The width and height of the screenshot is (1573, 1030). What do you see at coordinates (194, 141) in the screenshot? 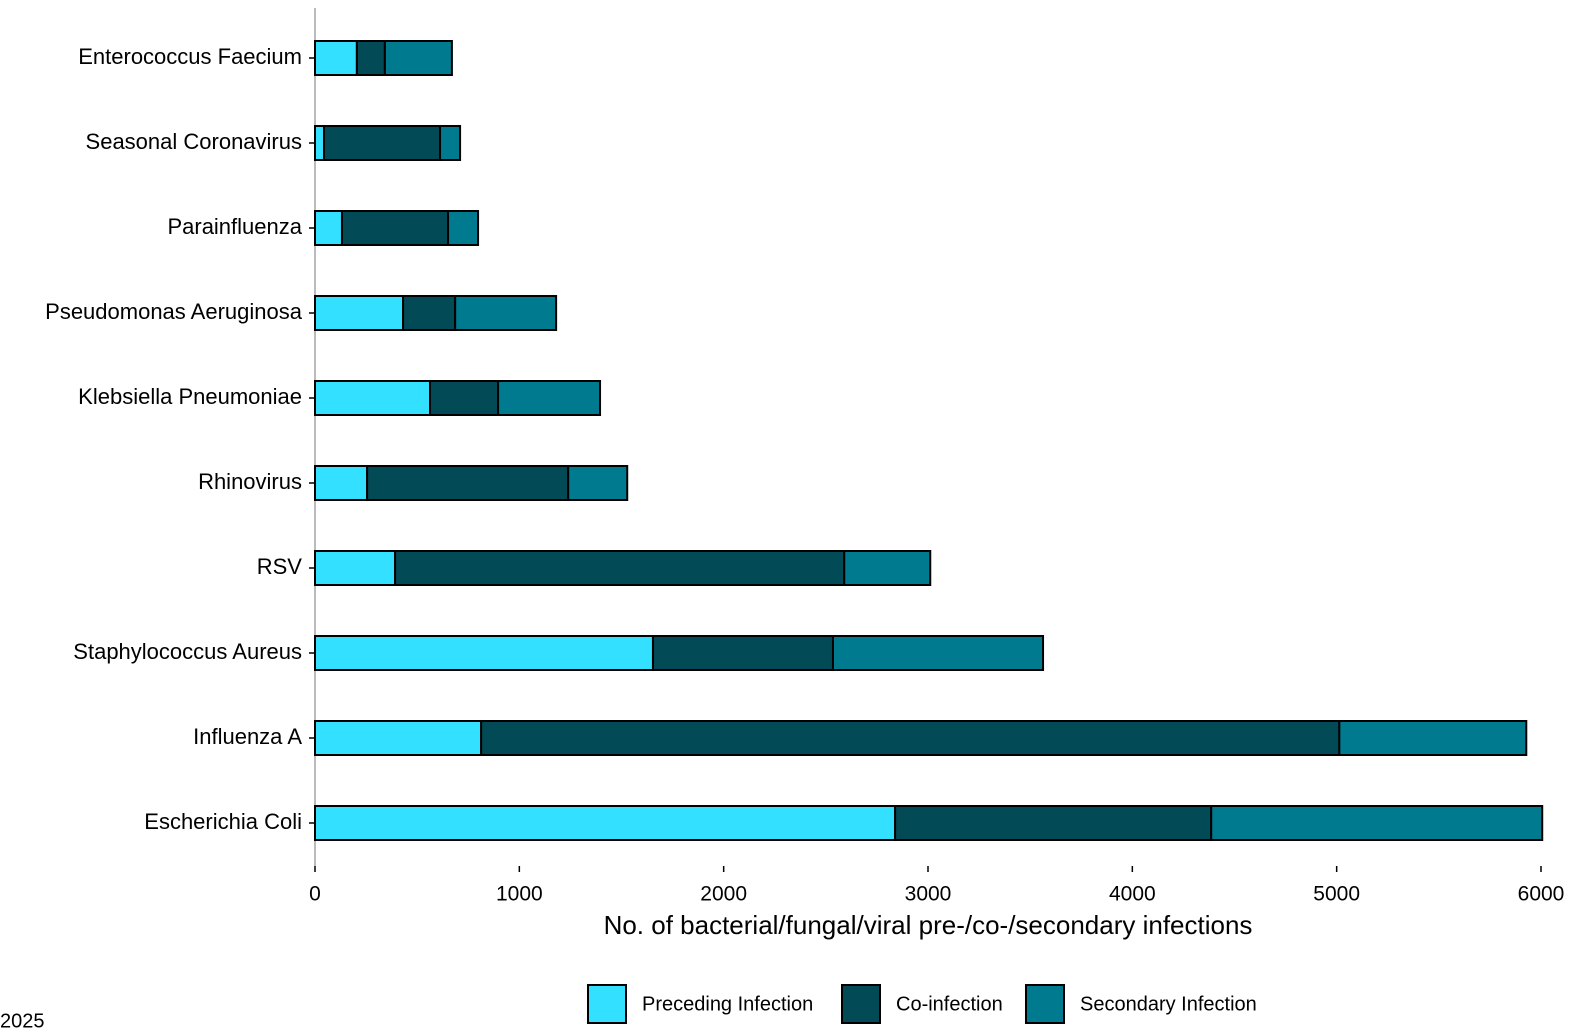
I see `y-tick-label: Seasonal Coronavirus` at bounding box center [194, 141].